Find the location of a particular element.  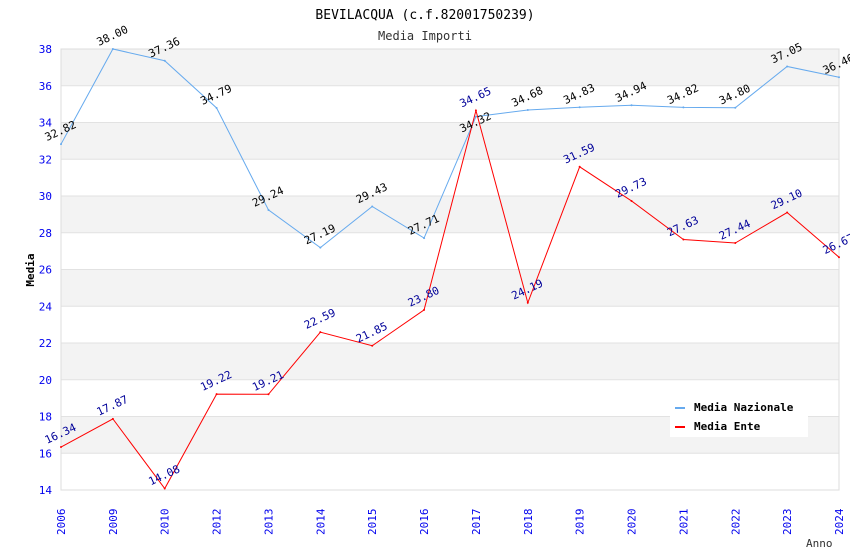

x-axis-label: Anno is located at coordinates (819, 543).